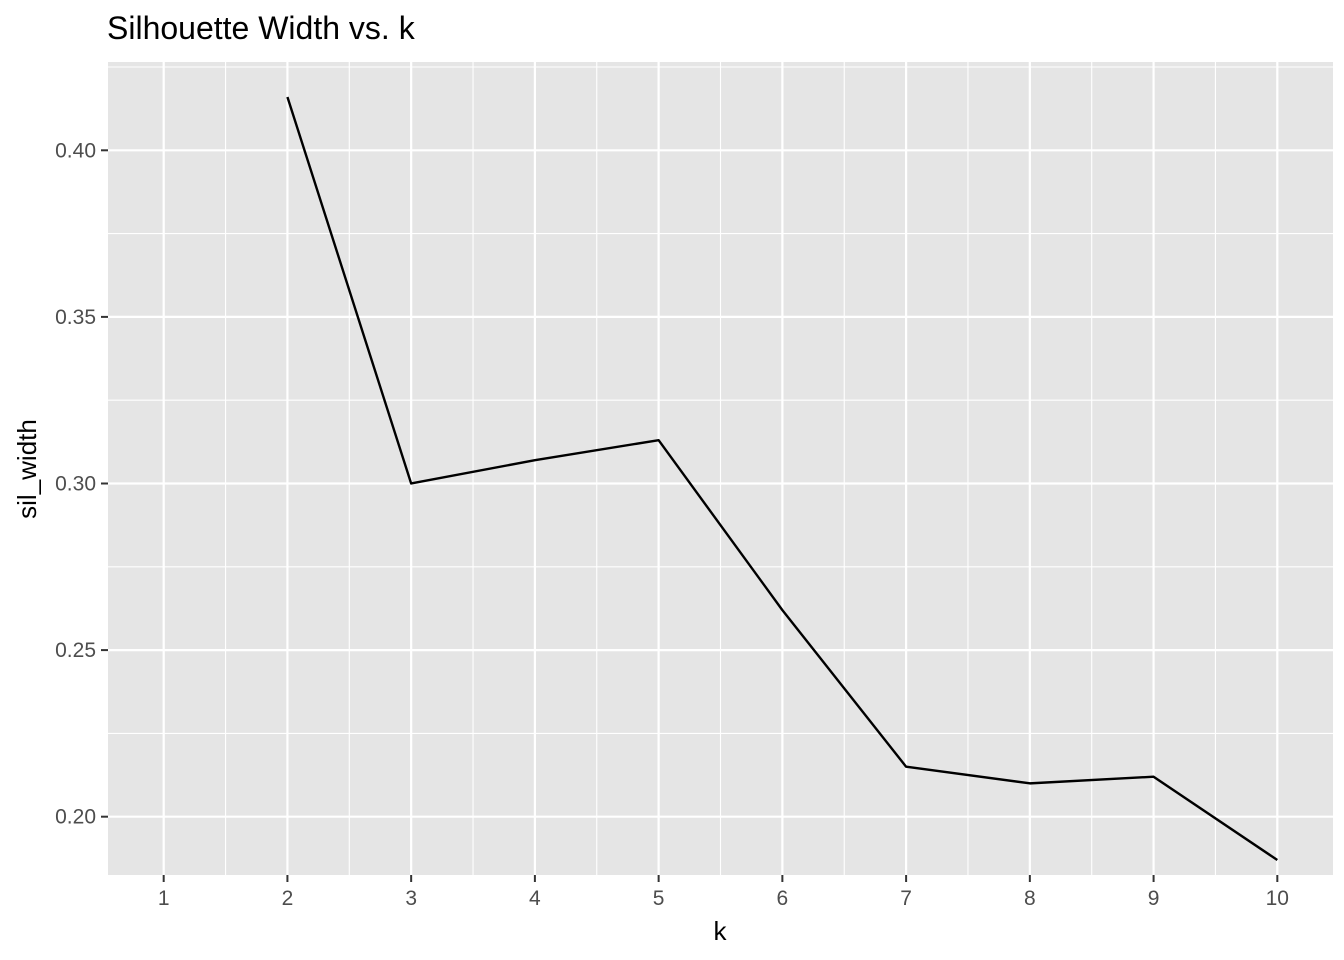  What do you see at coordinates (411, 898) in the screenshot?
I see `x-tick-label: 3` at bounding box center [411, 898].